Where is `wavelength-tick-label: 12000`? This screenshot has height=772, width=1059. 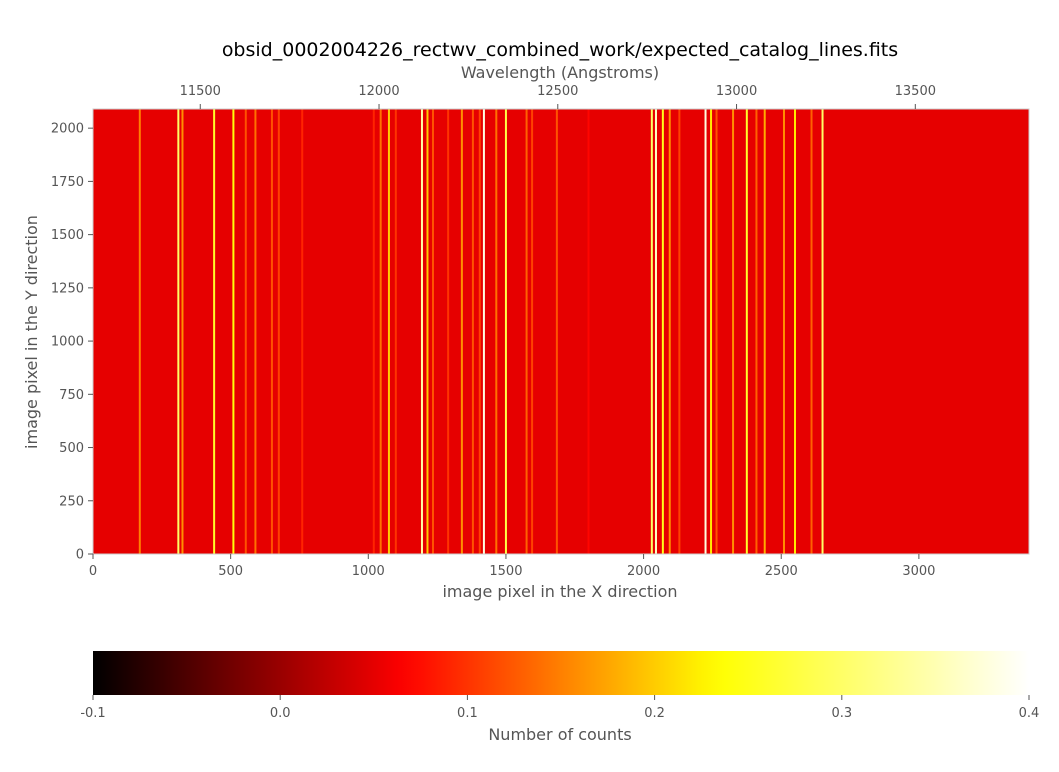
wavelength-tick-label: 12000 is located at coordinates (378, 91).